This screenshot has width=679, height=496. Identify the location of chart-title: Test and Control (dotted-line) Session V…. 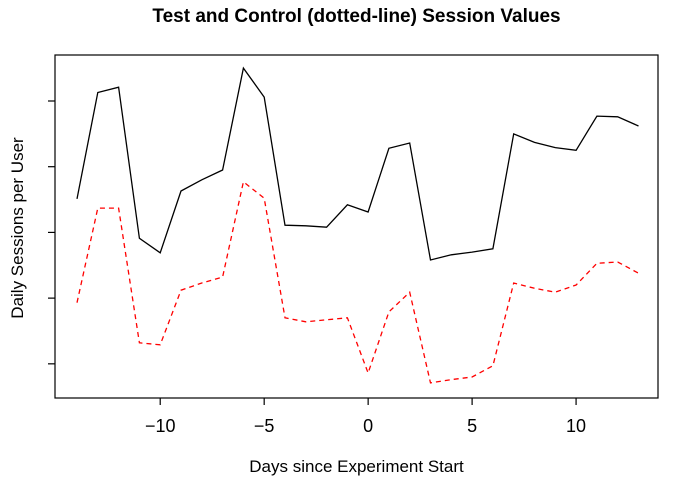
(356, 16).